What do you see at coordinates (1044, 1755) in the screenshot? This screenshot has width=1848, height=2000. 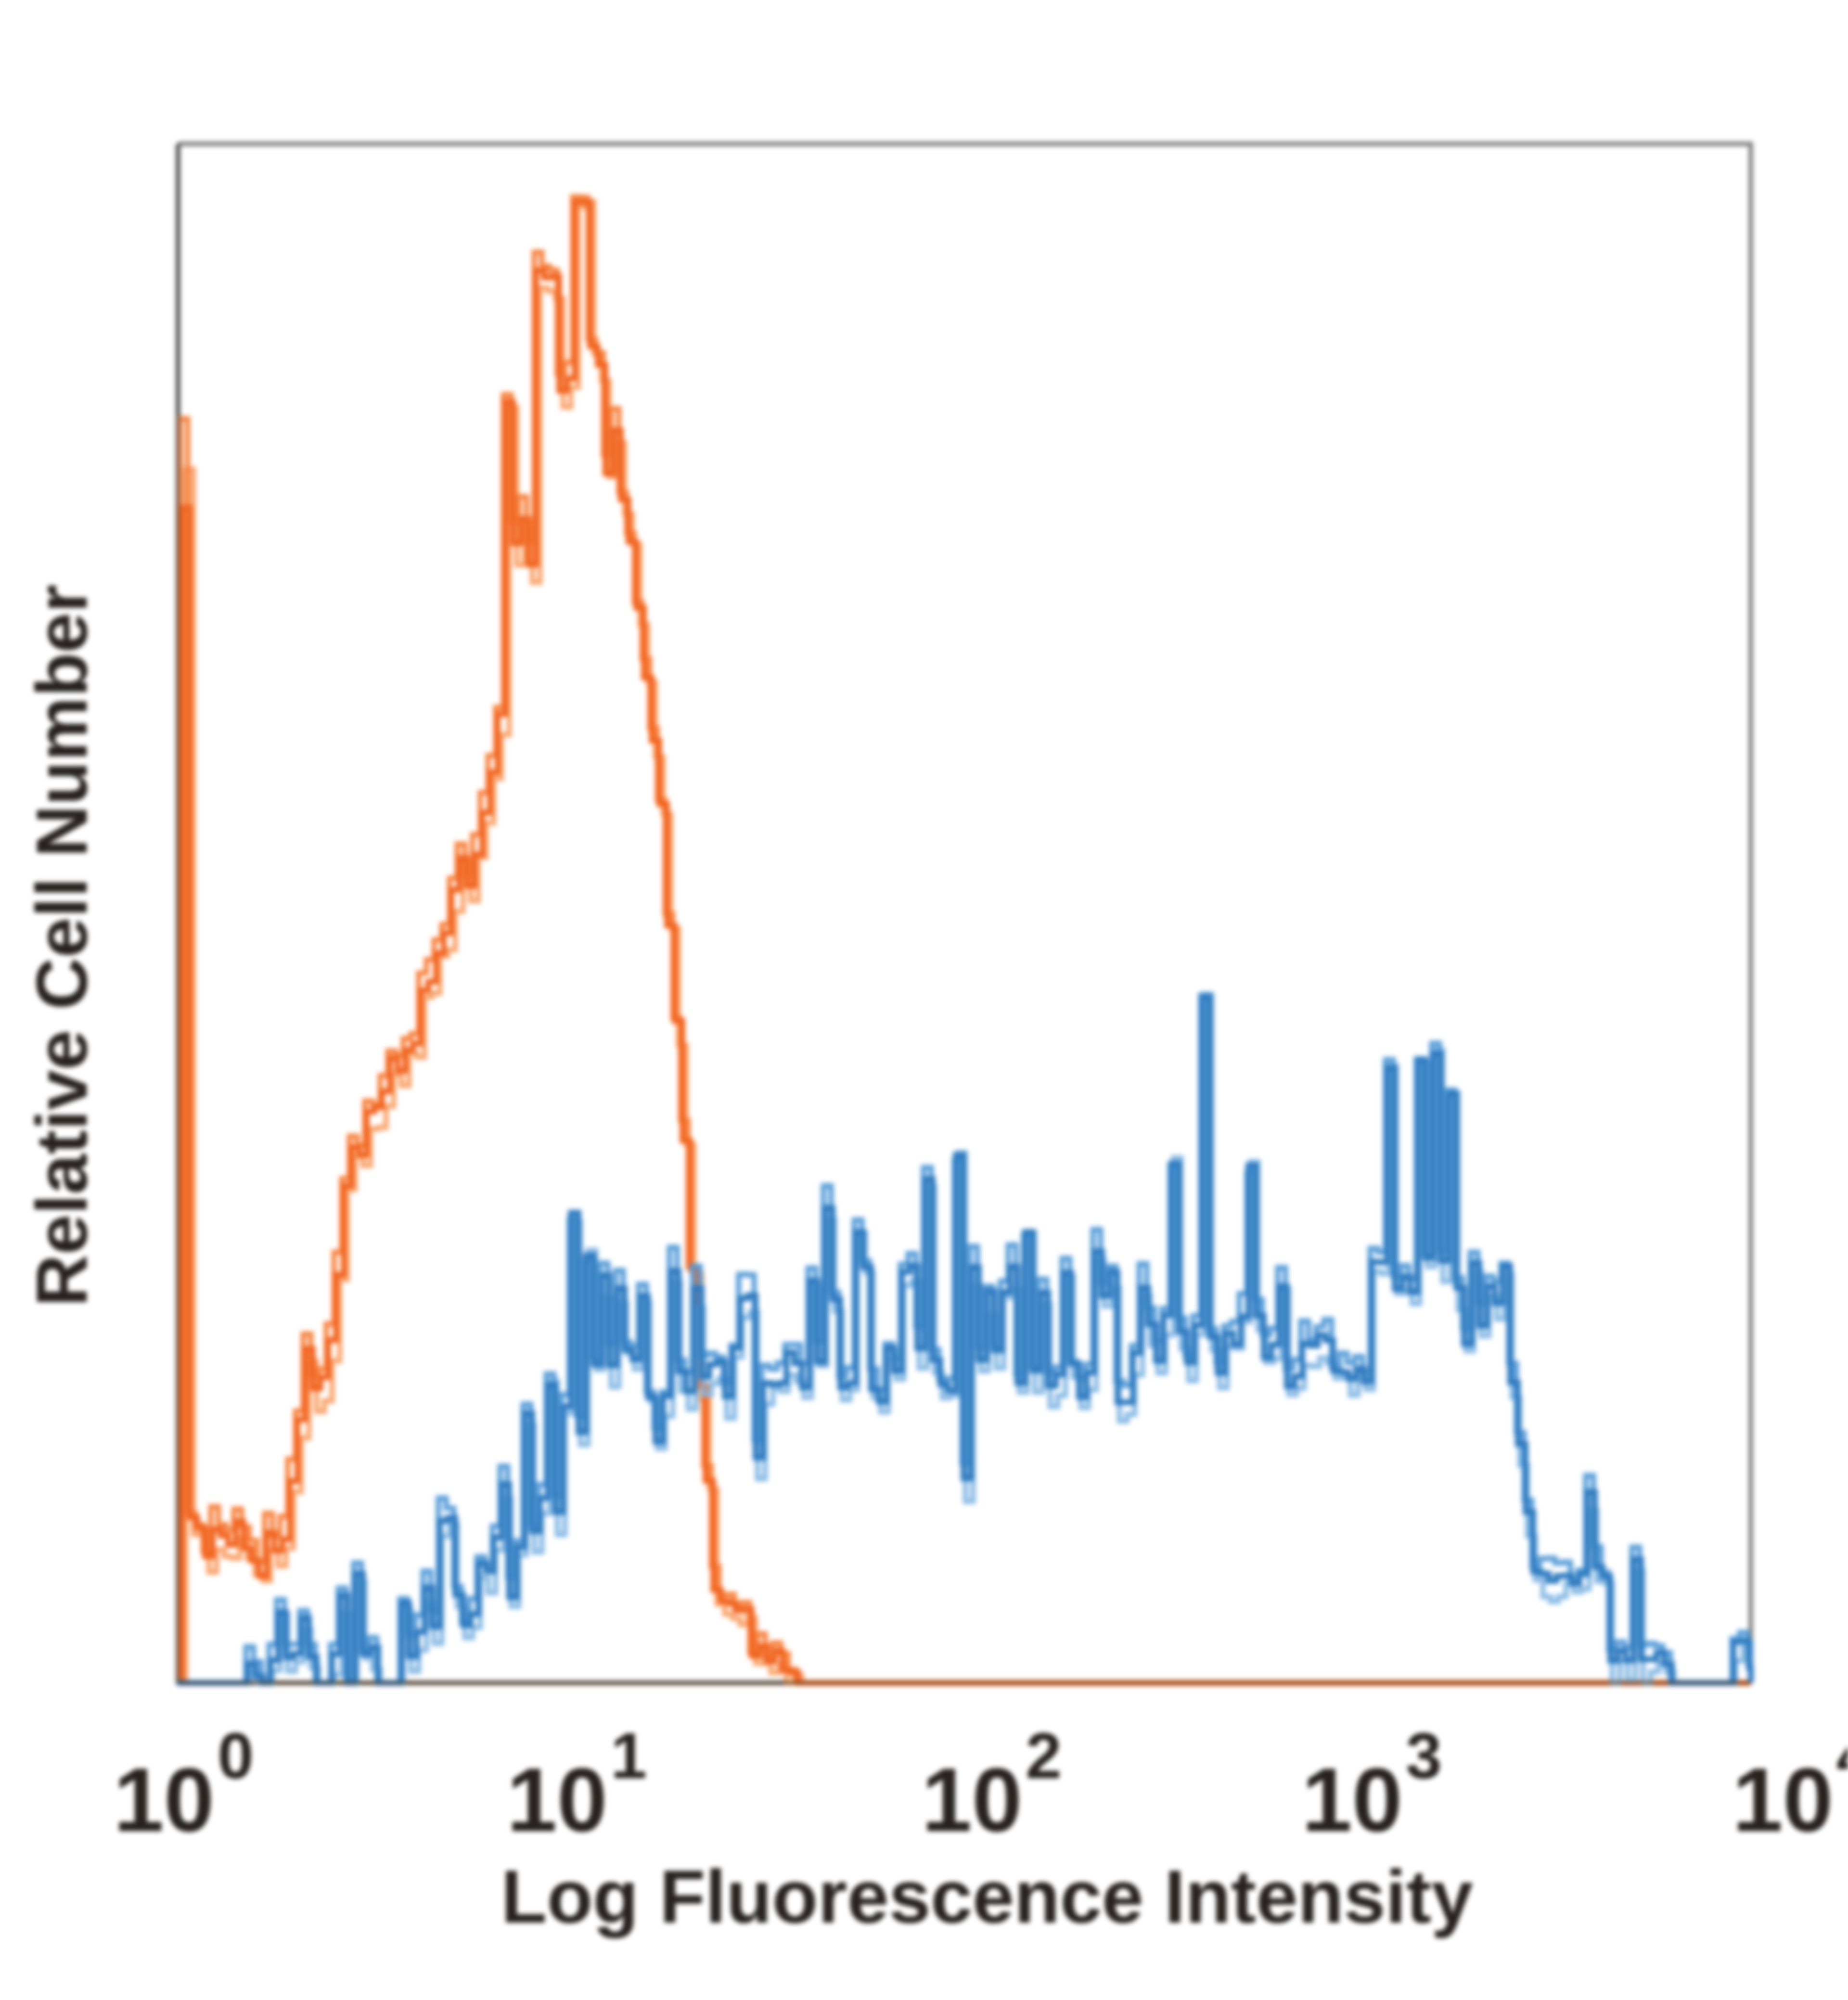 I see `svg-text: 2` at bounding box center [1044, 1755].